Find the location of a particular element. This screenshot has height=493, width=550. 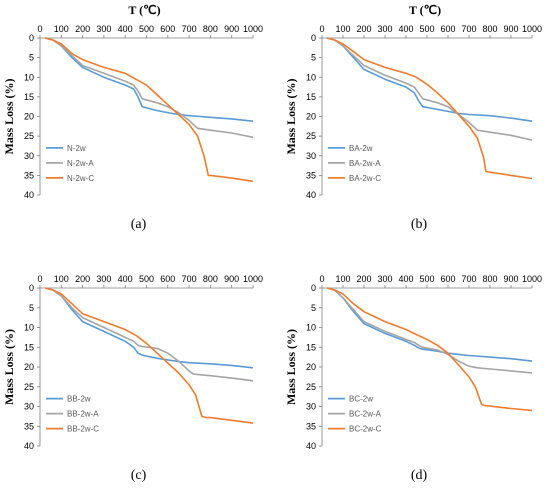

series-line-bc-2w-c is located at coordinates (430, 349).